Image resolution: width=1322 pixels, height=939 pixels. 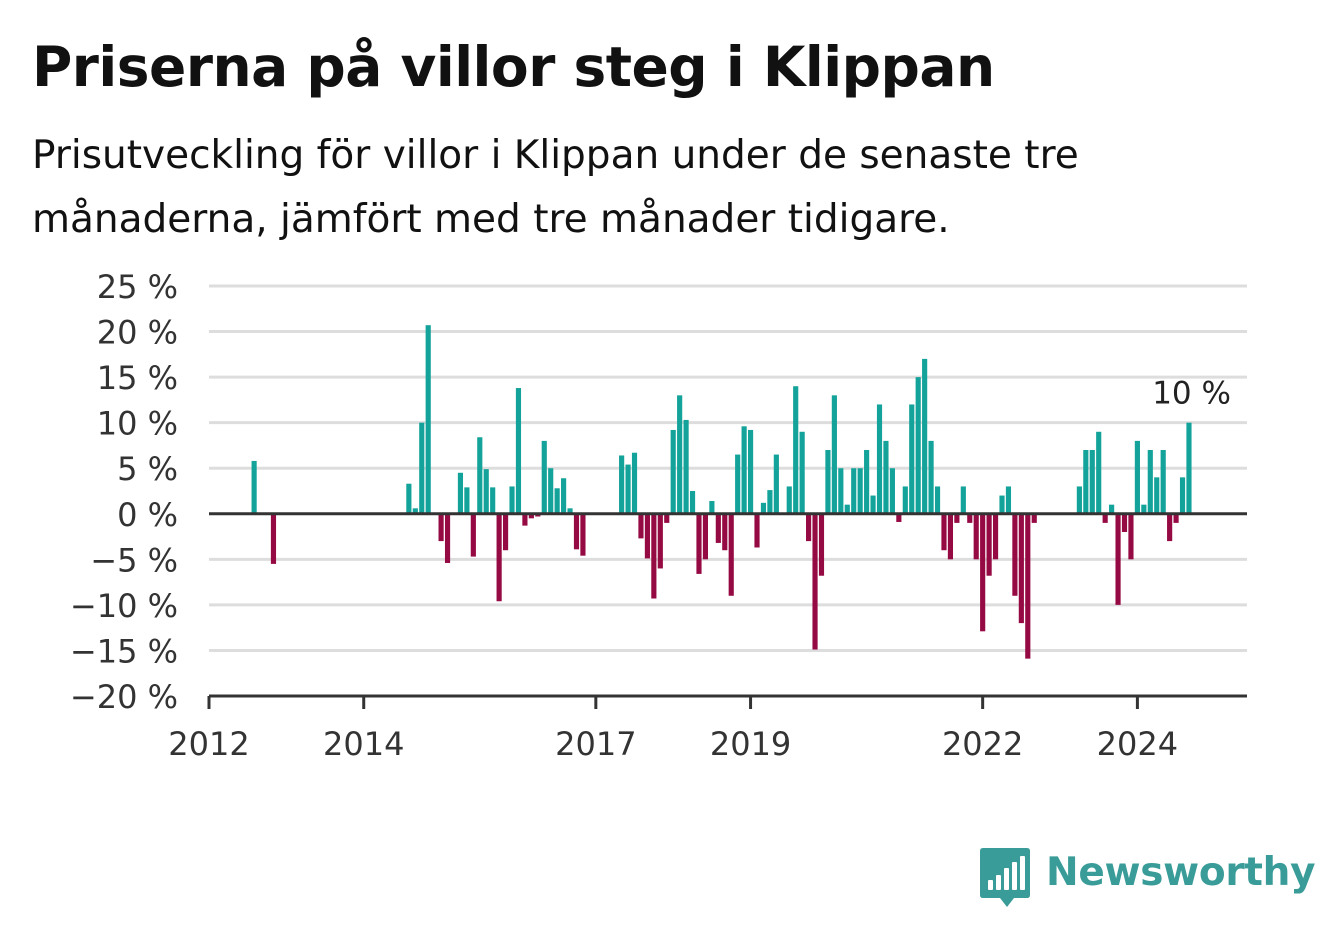 I want to click on last-value-label: 10 %, so click(x=1191, y=394).